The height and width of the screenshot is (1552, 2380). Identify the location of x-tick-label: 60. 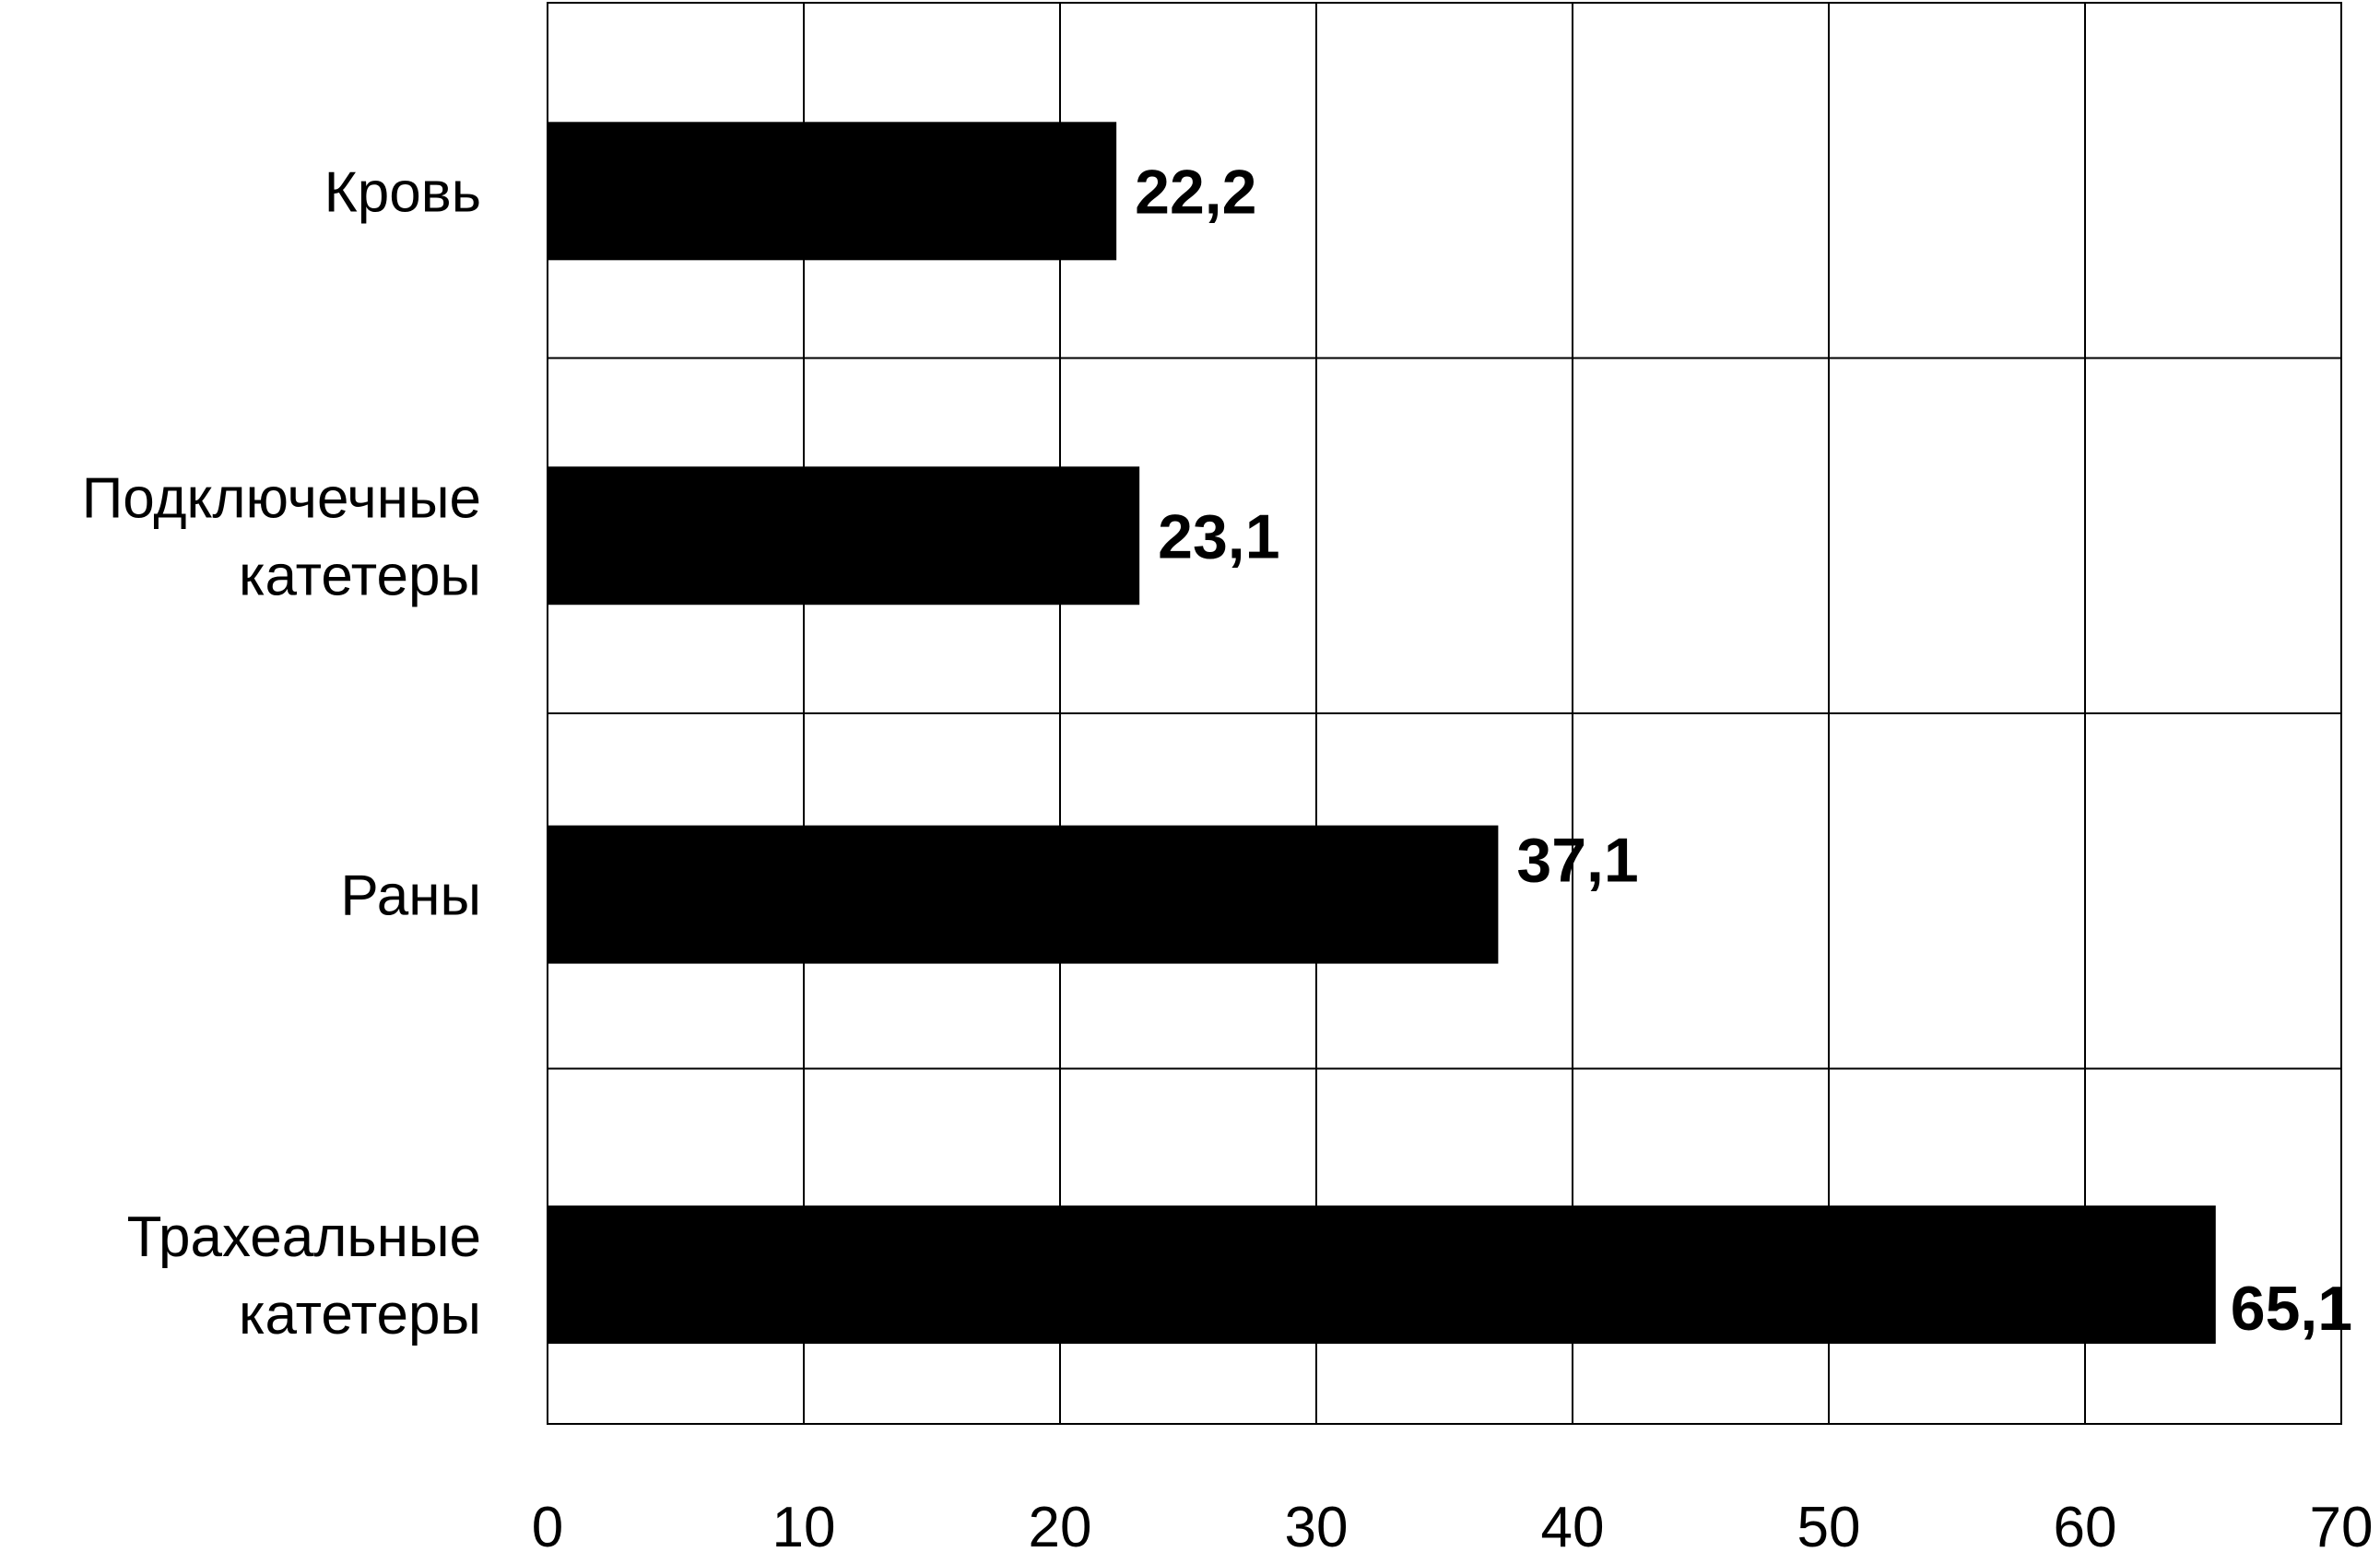
(2085, 1521).